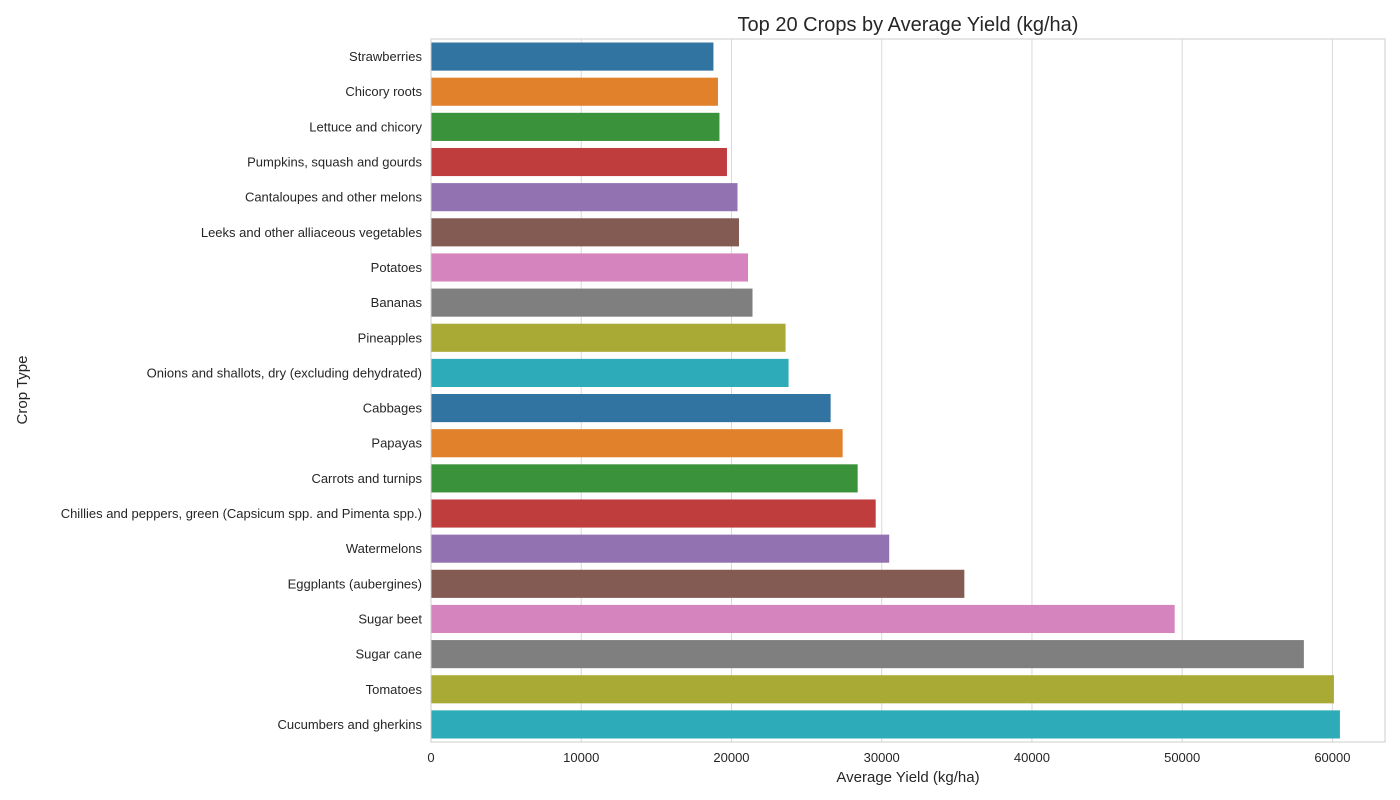  Describe the element at coordinates (396, 443) in the screenshot. I see `y-tick-label: Papayas` at that location.